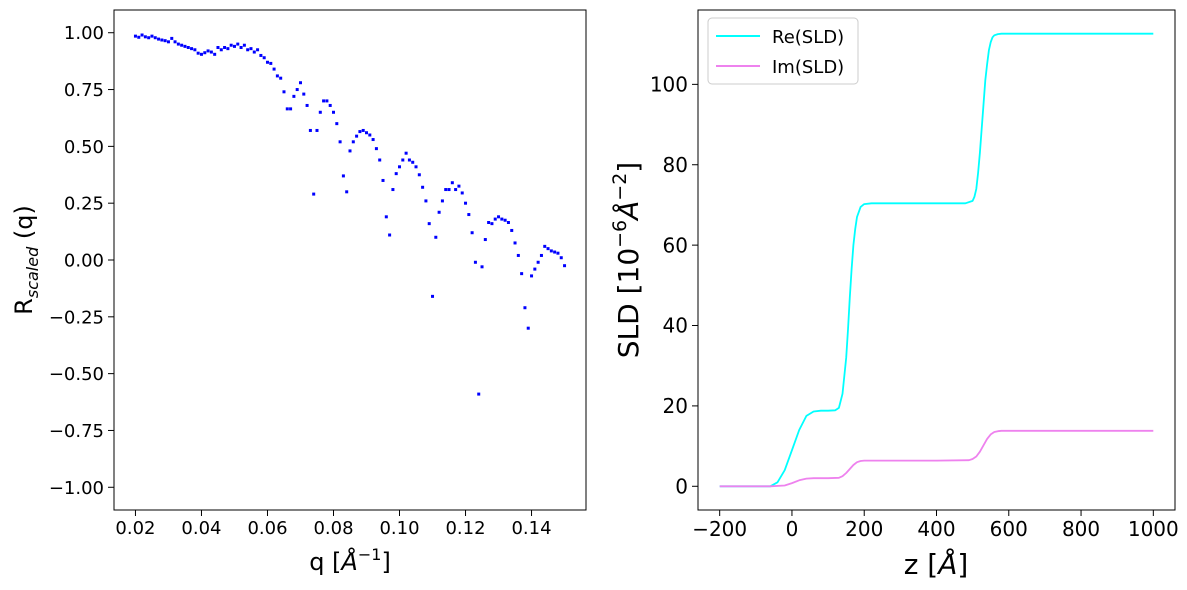 The width and height of the screenshot is (1187, 590). What do you see at coordinates (84, 90) in the screenshot?
I see `y-tick-label: 0.75` at bounding box center [84, 90].